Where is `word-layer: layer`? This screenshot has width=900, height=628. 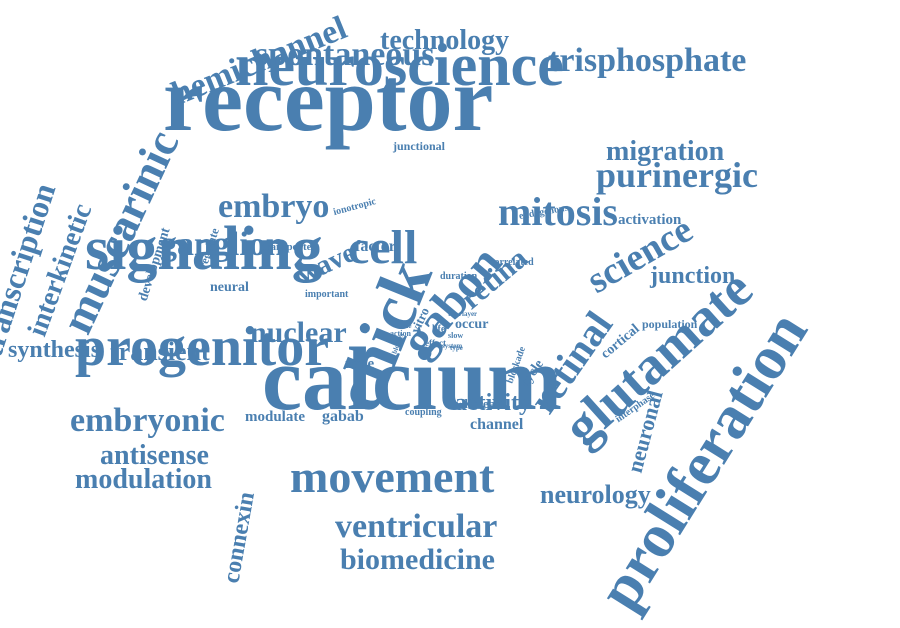 word-layer: layer is located at coordinates (470, 314).